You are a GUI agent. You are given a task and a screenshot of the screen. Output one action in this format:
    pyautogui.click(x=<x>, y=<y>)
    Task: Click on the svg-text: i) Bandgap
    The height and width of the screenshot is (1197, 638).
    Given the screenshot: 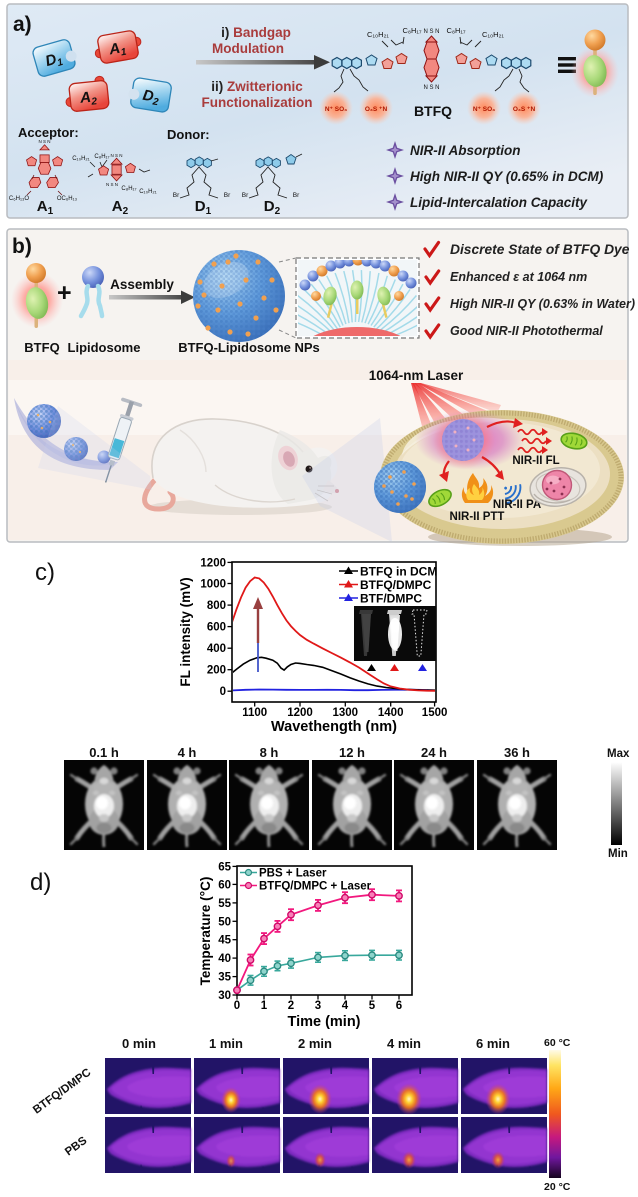 What is the action you would take?
    pyautogui.click(x=256, y=32)
    